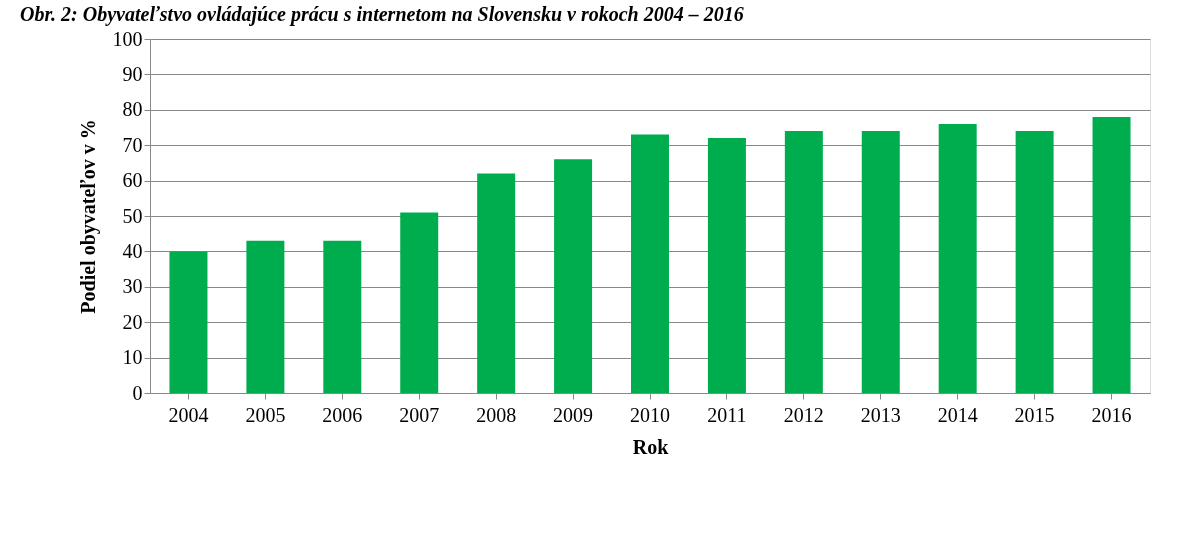 The width and height of the screenshot is (1189, 537). I want to click on x-tick-label: 2005, so click(265, 414).